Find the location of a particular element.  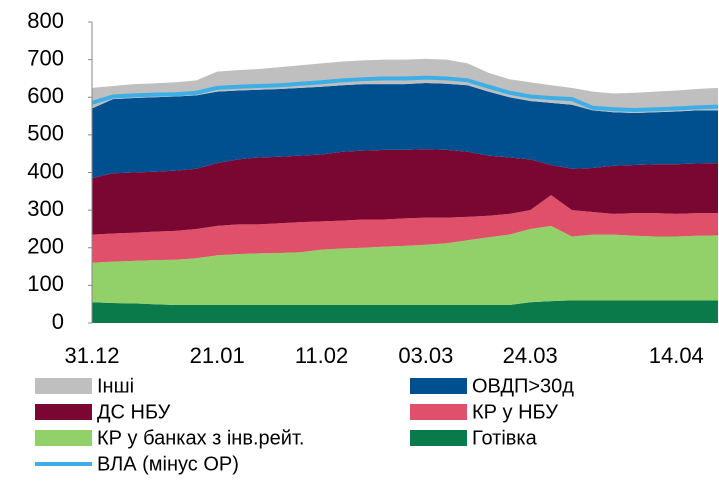

x-tick-label: 11.02 is located at coordinates (321, 355).